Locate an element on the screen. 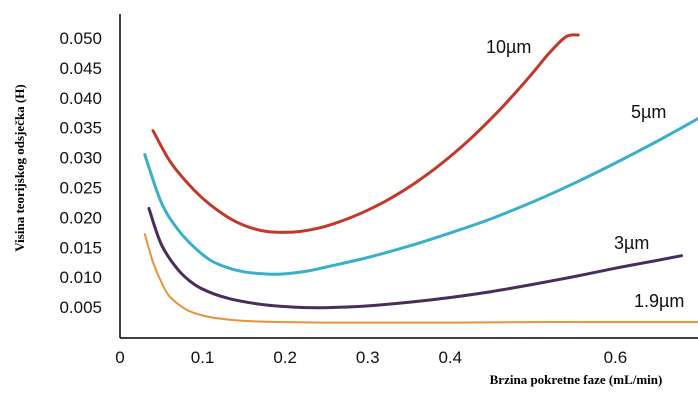  x-tick-label: 0 is located at coordinates (119, 357).